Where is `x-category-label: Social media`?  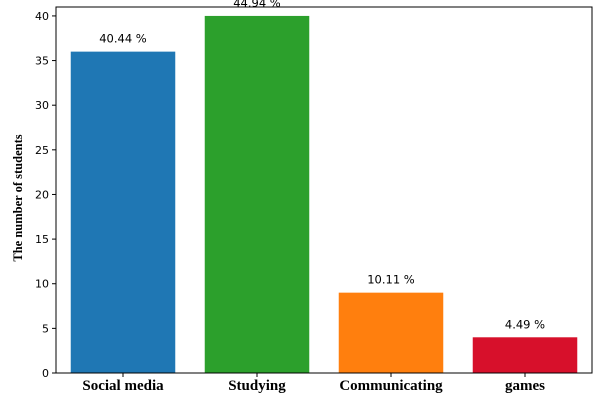
x-category-label: Social media is located at coordinates (123, 386).